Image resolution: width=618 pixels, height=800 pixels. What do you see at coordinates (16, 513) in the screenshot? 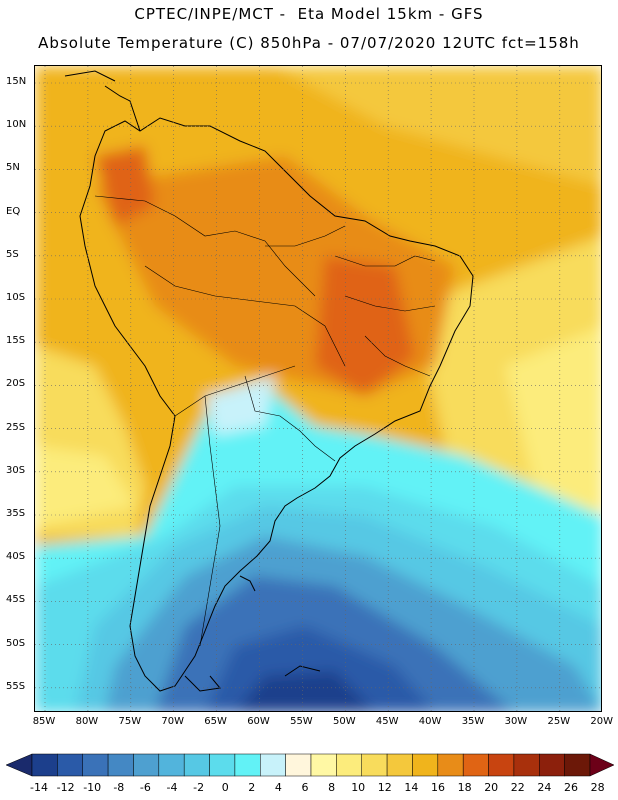
I see `lat-label: 35S` at bounding box center [16, 513].